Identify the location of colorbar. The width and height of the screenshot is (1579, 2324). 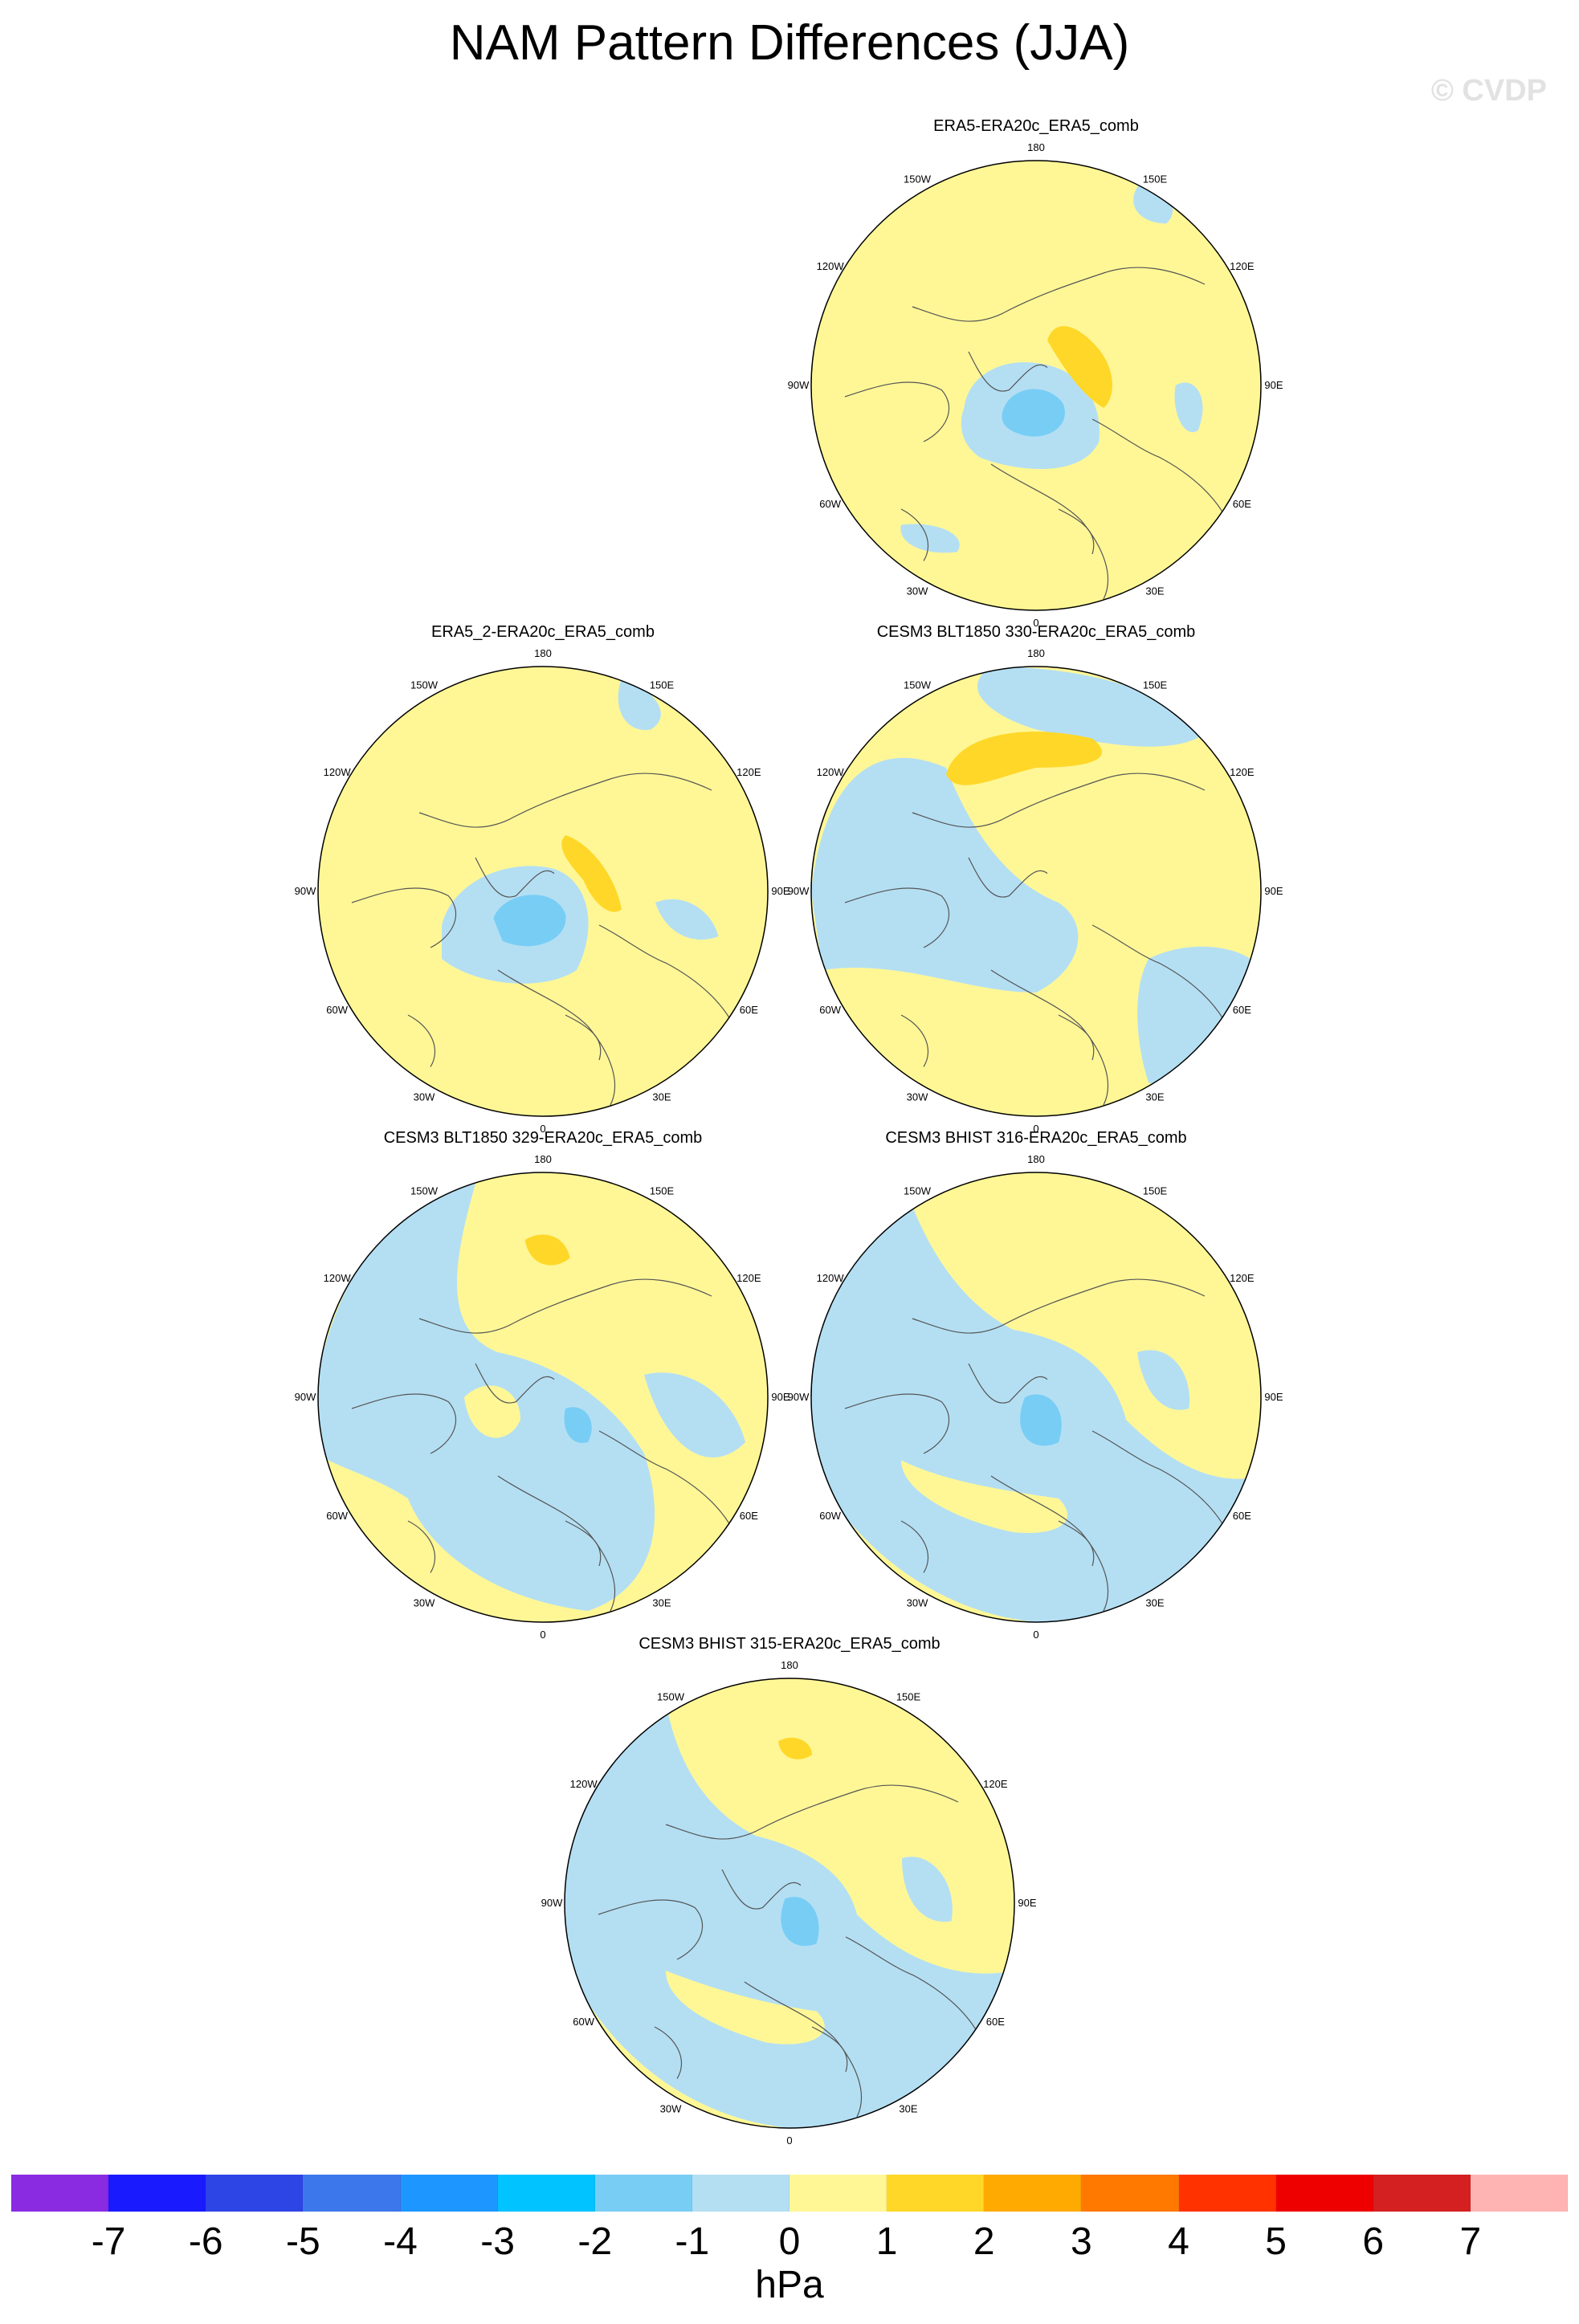
(789, 2195).